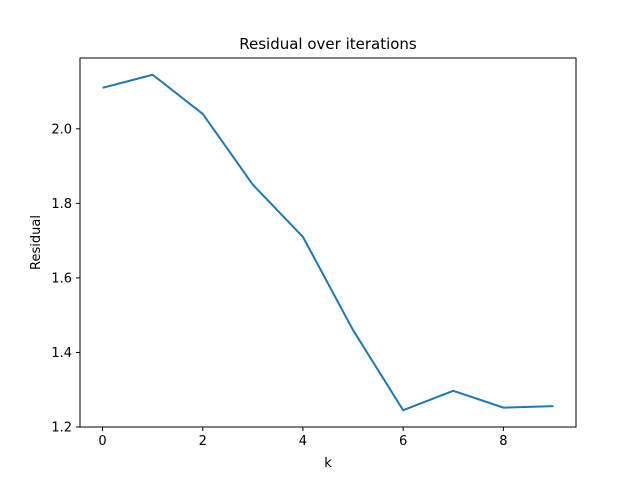 The image size is (640, 480). Describe the element at coordinates (61, 353) in the screenshot. I see `y-tick-label: 1.4` at that location.